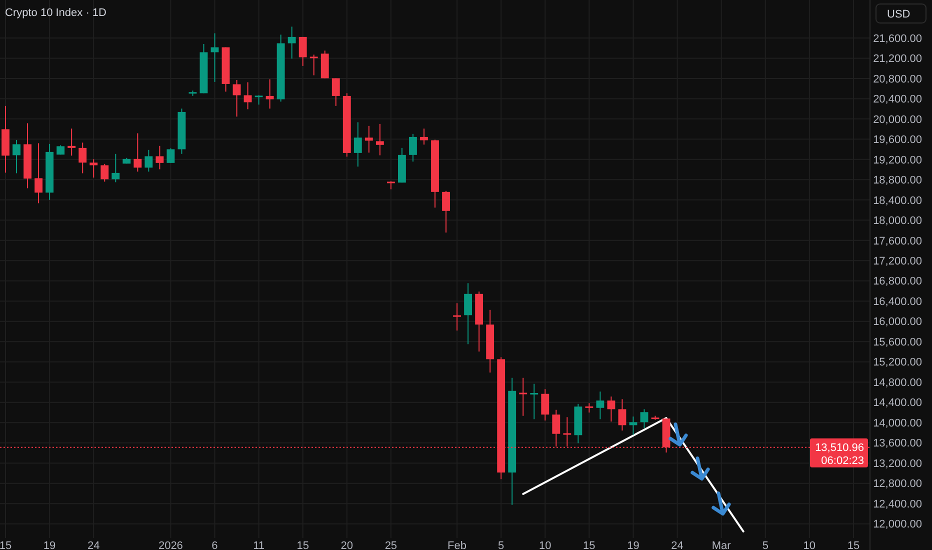 Image resolution: width=932 pixels, height=550 pixels. What do you see at coordinates (897, 382) in the screenshot?
I see `y-tick-label: 14,800.00` at bounding box center [897, 382].